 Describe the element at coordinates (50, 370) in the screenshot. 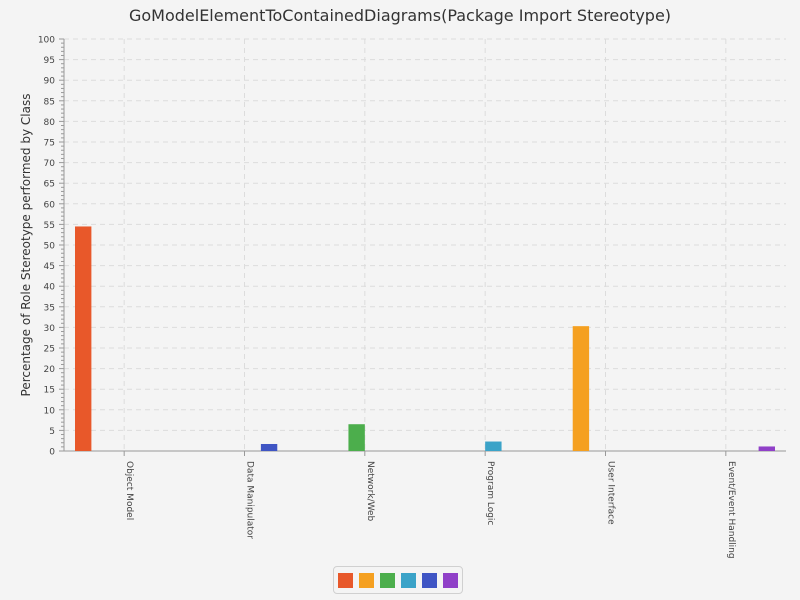

I see `y-tick-label: 20` at that location.